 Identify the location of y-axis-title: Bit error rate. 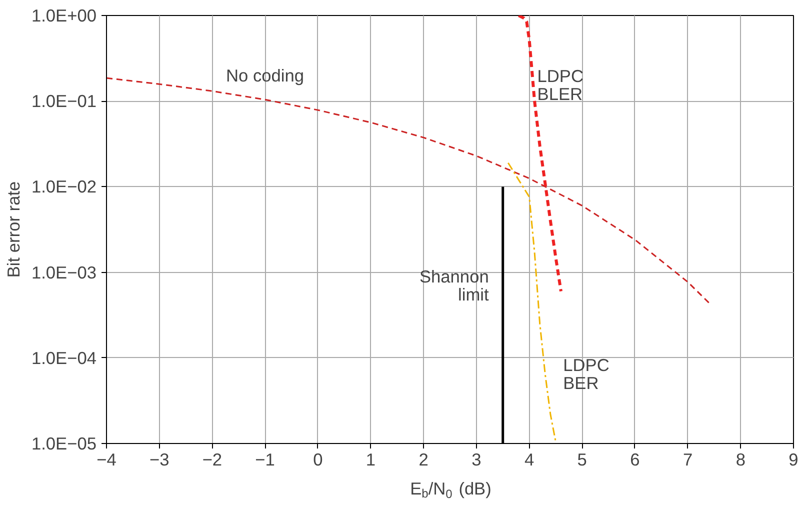
(13, 229).